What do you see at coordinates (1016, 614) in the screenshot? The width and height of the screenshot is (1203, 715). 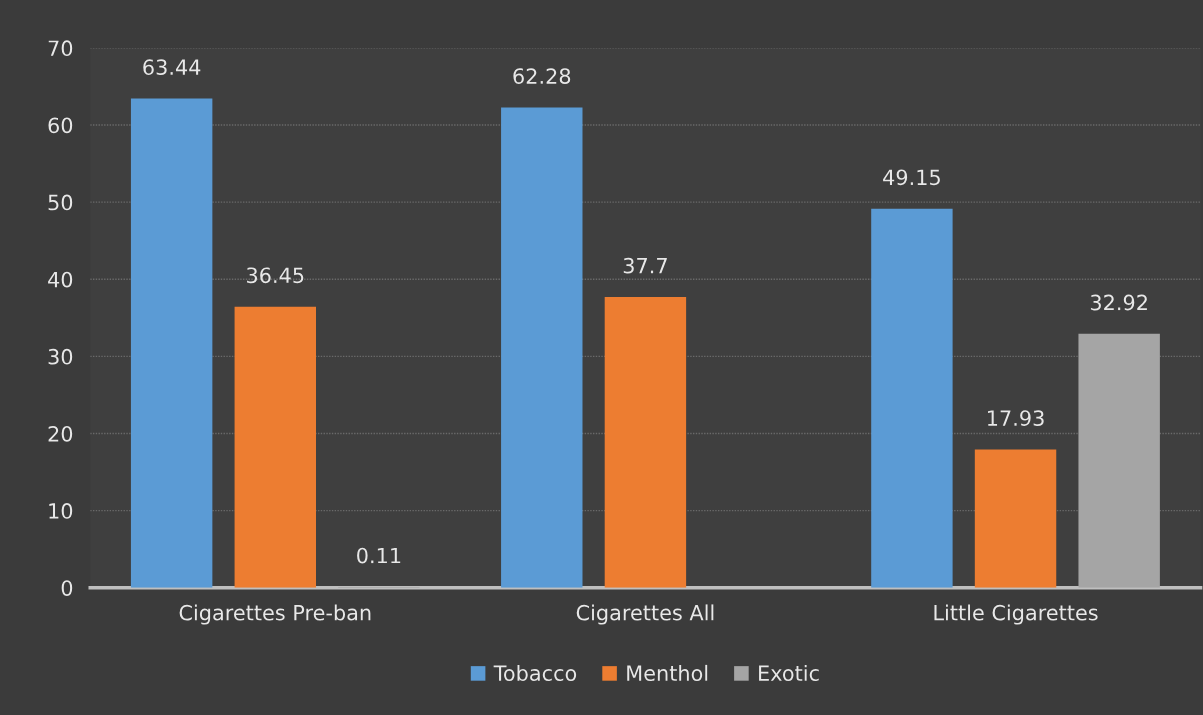 I see `x-tick-label: Little Cigarettes` at bounding box center [1016, 614].